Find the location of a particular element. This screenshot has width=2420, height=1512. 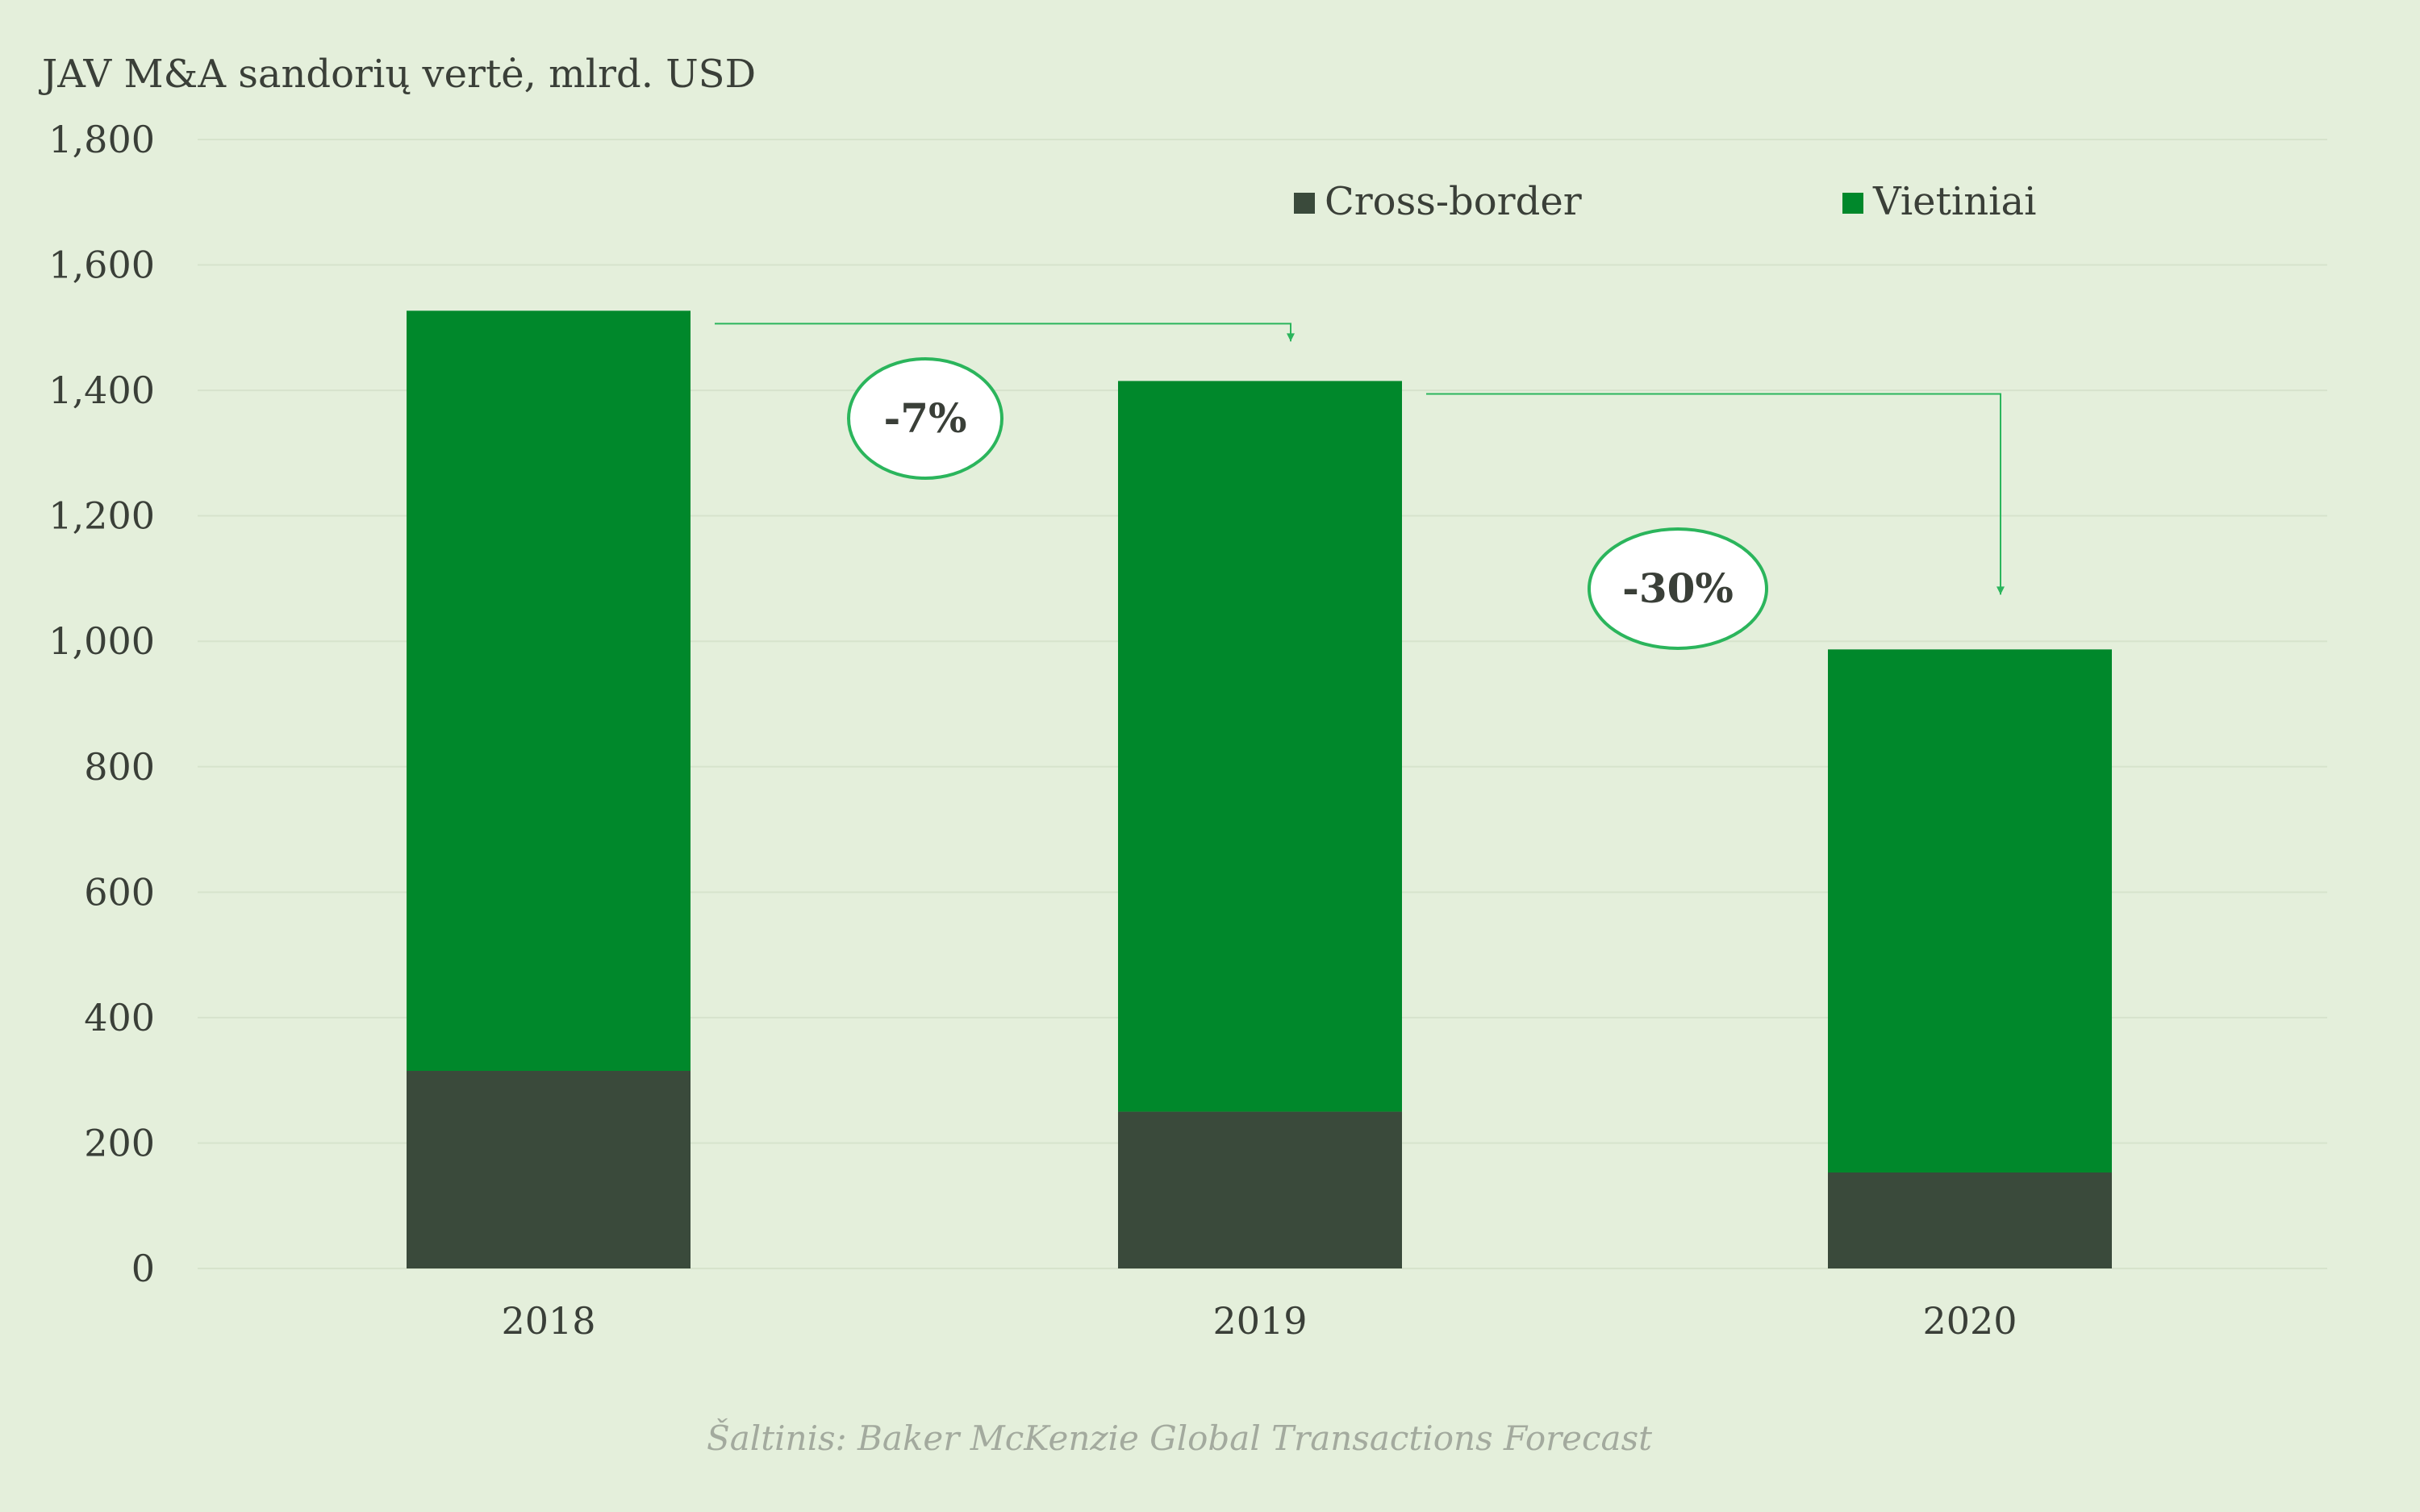

bar-vietiniai-2019 is located at coordinates (1260, 746).